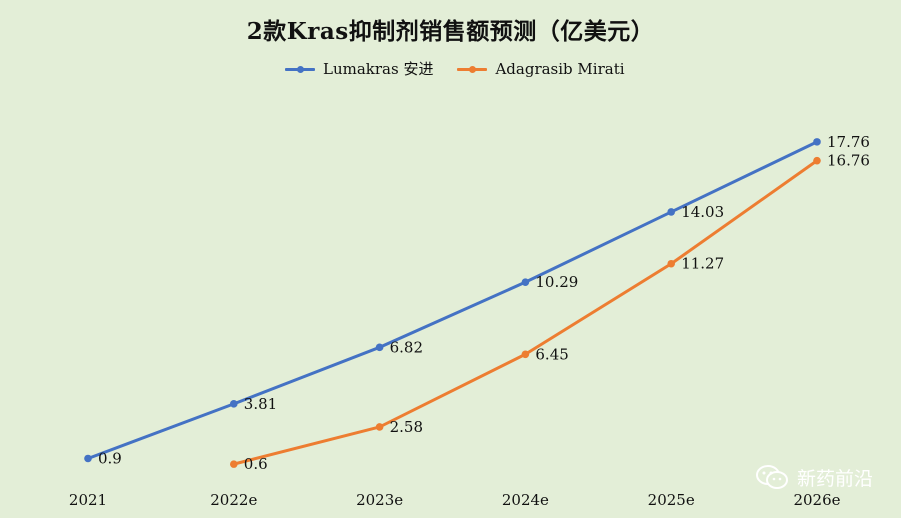 Image resolution: width=901 pixels, height=518 pixels. I want to click on x-tick-label: 2025e, so click(671, 500).